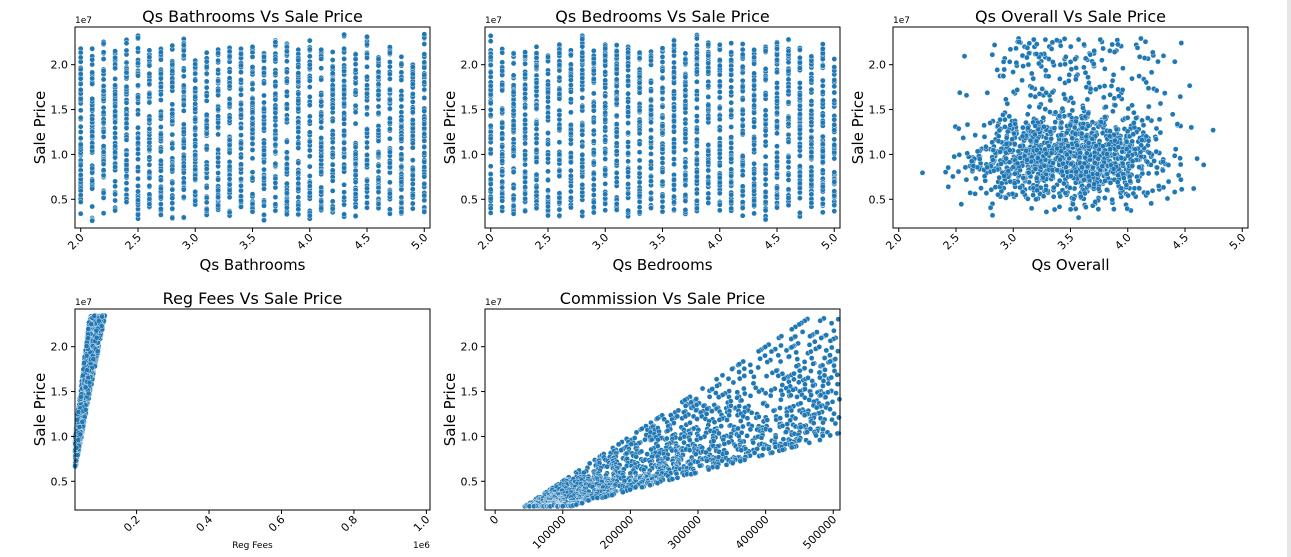 The width and height of the screenshot is (1291, 557). I want to click on y-tick-label: 1.5, so click(60, 110).